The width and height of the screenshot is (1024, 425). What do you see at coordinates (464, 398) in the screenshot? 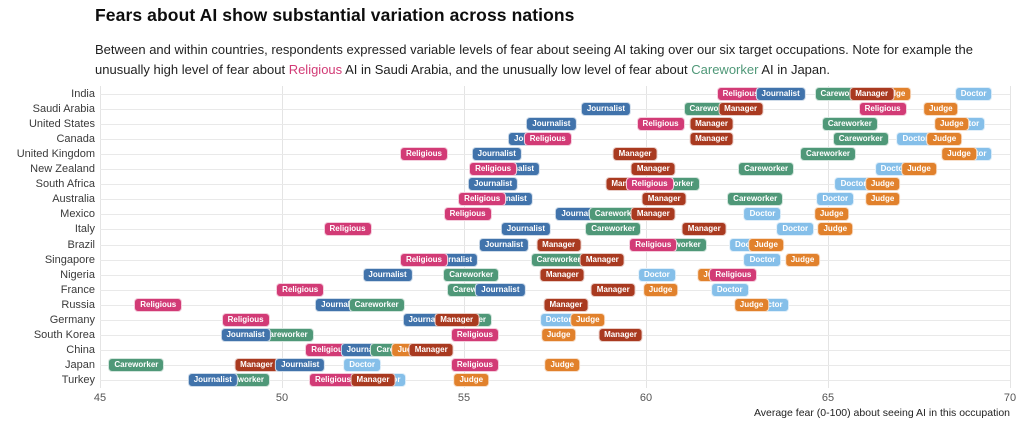
I see `x-tick-label: 55` at bounding box center [464, 398].